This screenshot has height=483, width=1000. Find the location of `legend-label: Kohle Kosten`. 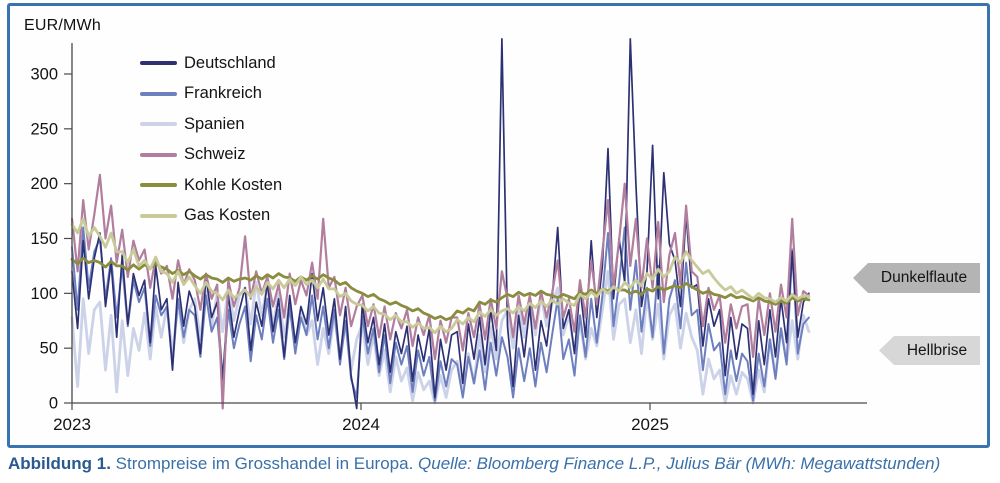

legend-label: Kohle Kosten is located at coordinates (233, 184).